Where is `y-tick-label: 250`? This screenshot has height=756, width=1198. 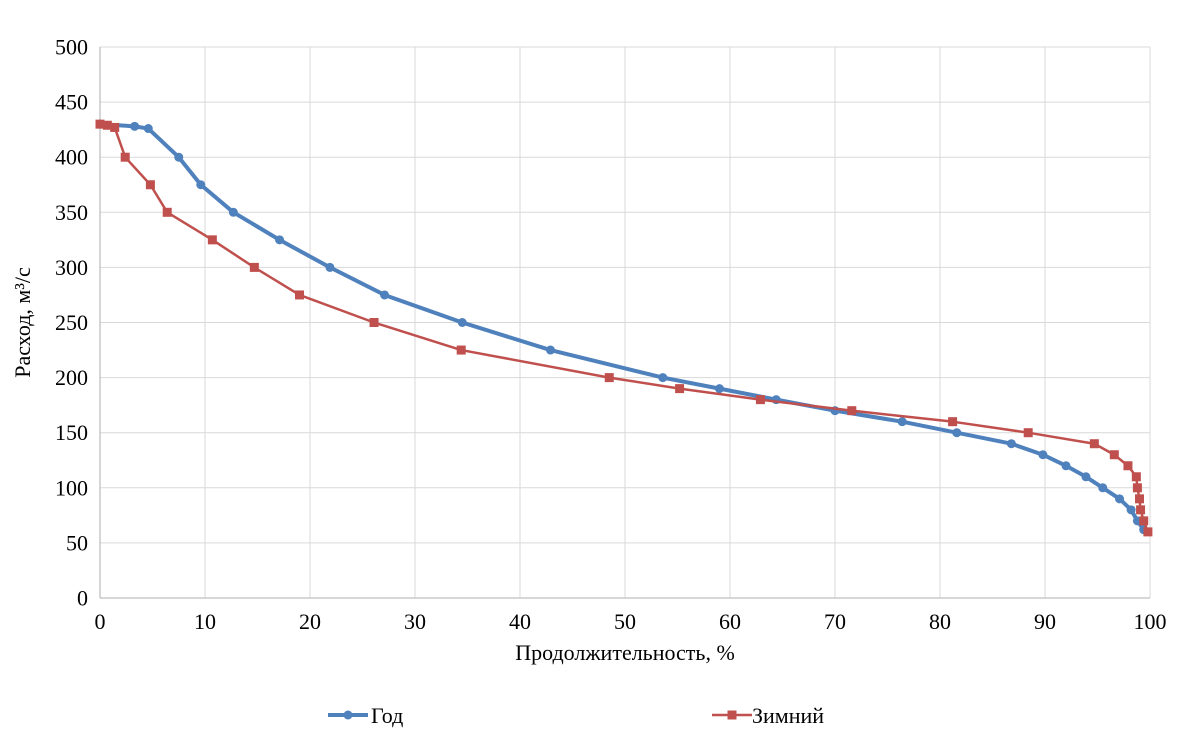 y-tick-label: 250 is located at coordinates (71, 322).